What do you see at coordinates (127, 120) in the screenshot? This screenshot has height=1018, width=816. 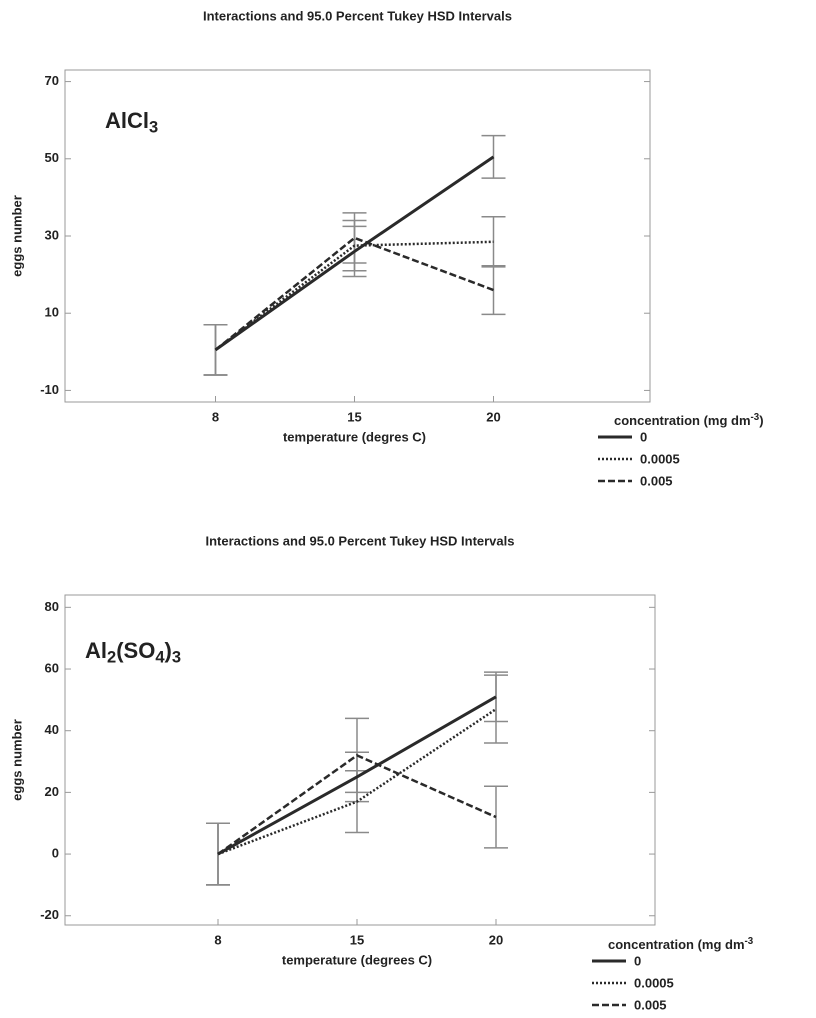 I see `annotation-part: AlCl` at bounding box center [127, 120].